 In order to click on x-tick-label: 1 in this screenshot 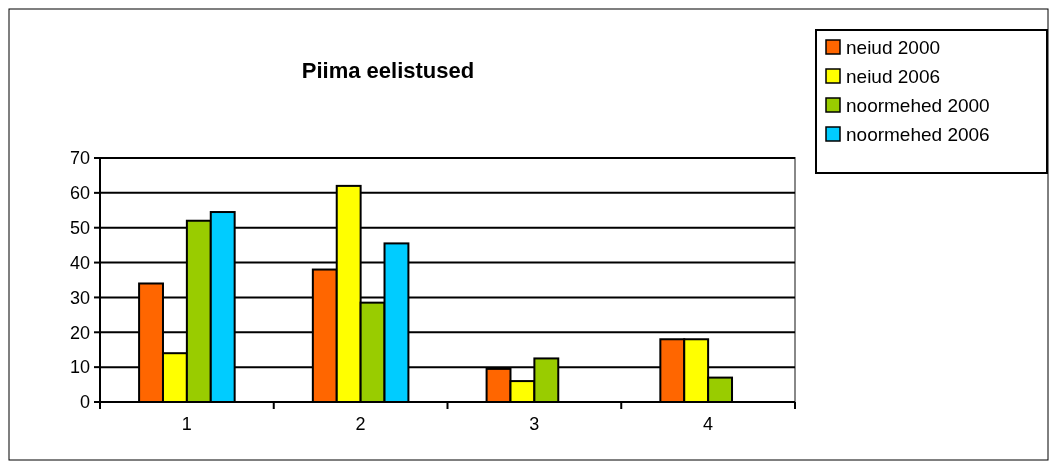, I will do `click(186, 424)`.